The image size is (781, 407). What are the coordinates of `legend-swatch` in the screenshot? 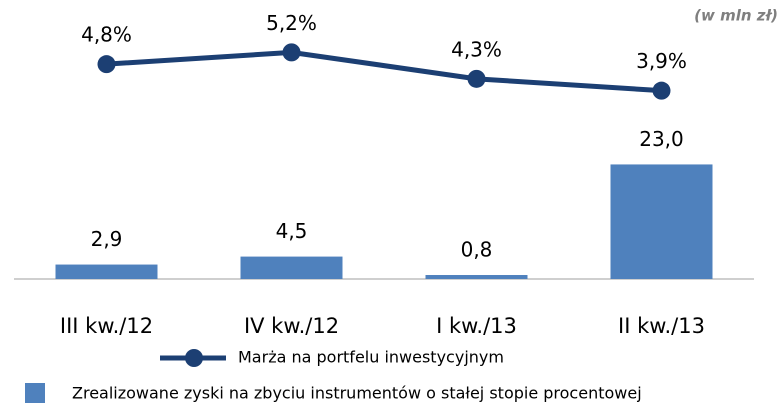 It's located at (35, 393).